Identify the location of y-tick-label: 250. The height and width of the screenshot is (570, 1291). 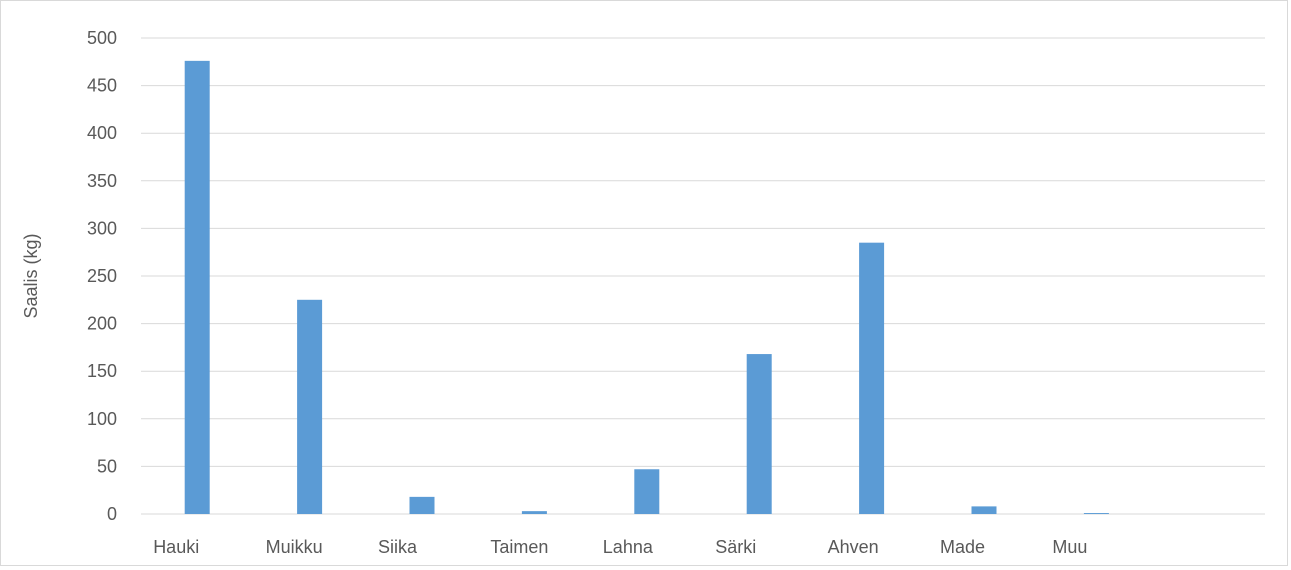
(102, 276).